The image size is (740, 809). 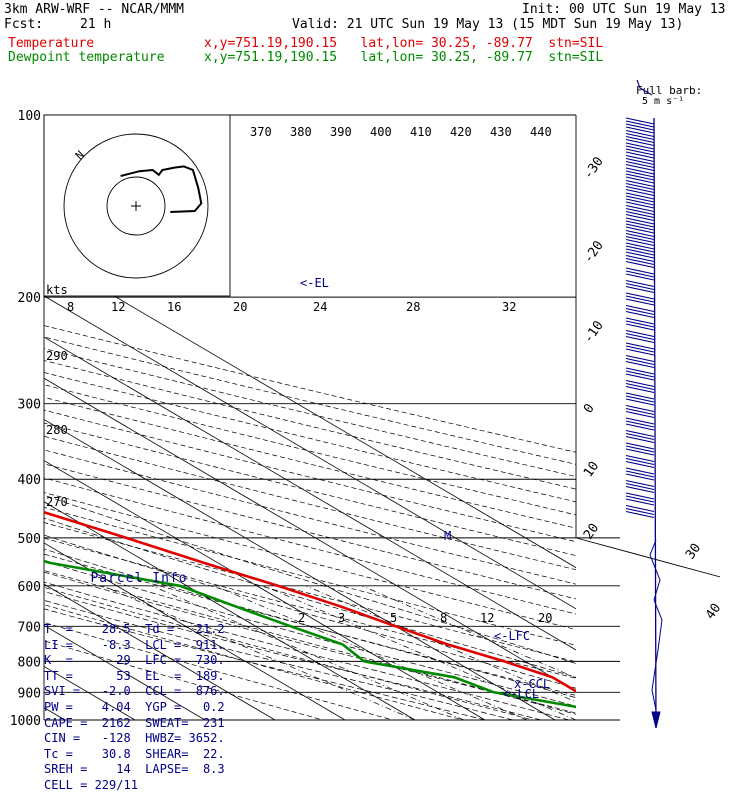 What do you see at coordinates (94, 9) in the screenshot?
I see `model-title: 3km ARW-WRF -- NCAR/MMM` at bounding box center [94, 9].